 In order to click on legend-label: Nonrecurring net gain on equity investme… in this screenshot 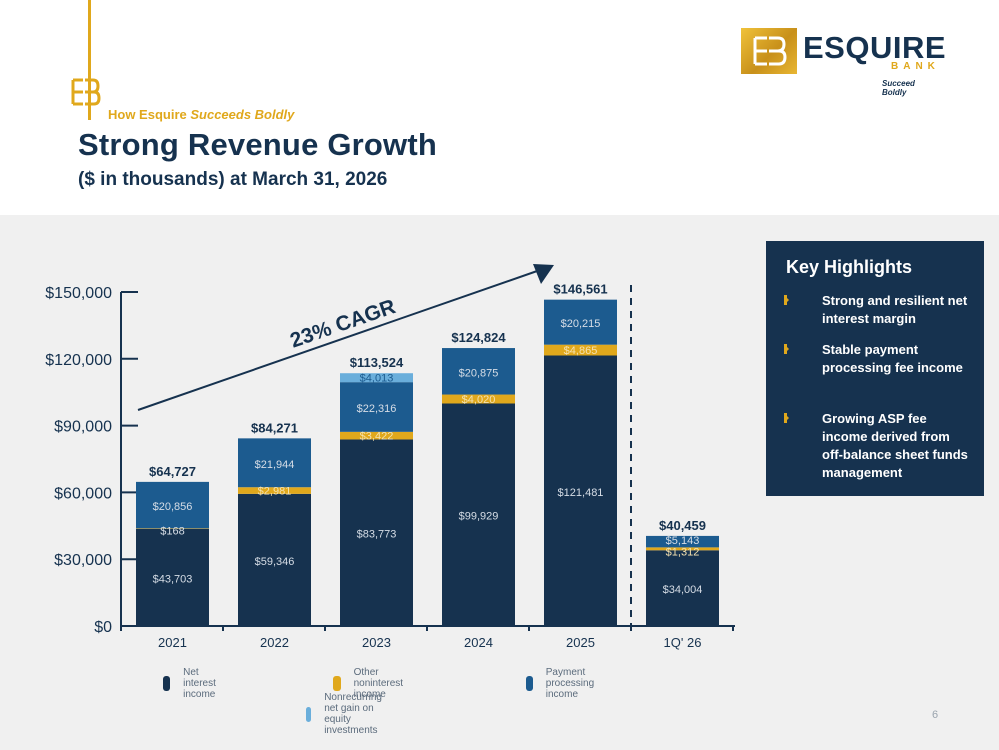, I will do `click(353, 714)`.